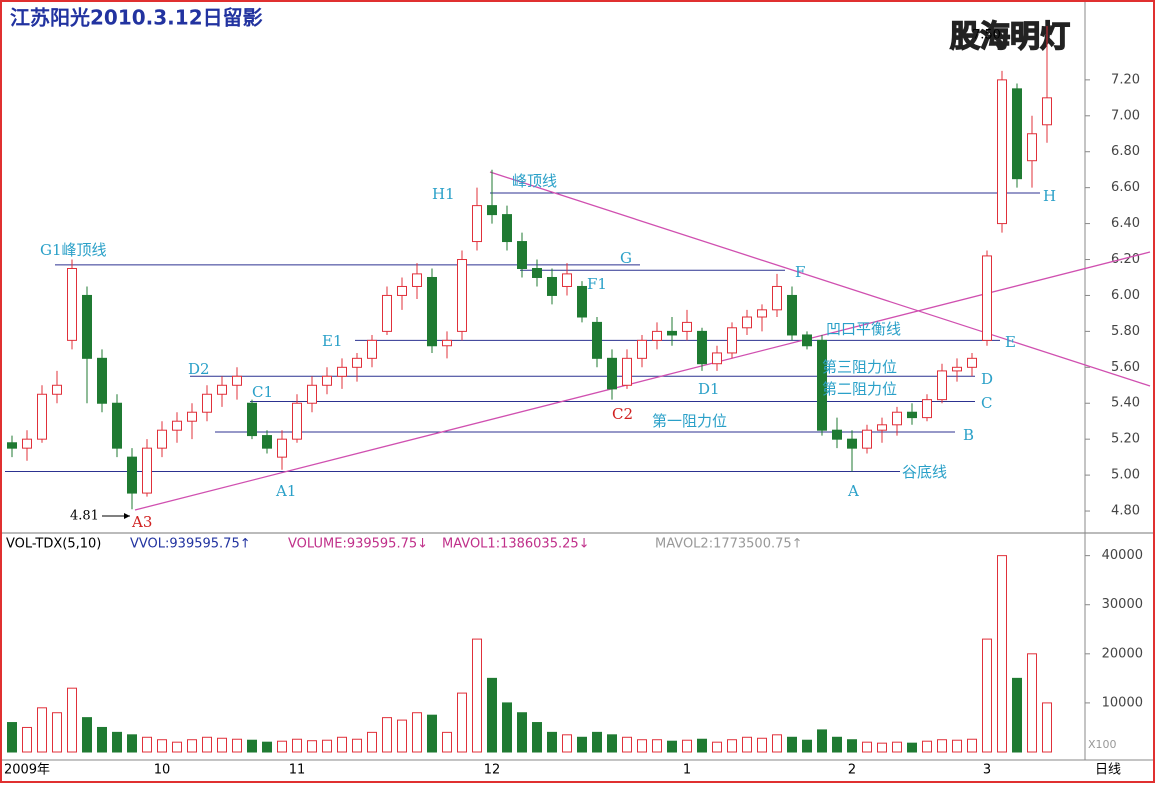 The image size is (1155, 787). I want to click on volume-header: VOL-TDX(5,10), so click(53, 544).